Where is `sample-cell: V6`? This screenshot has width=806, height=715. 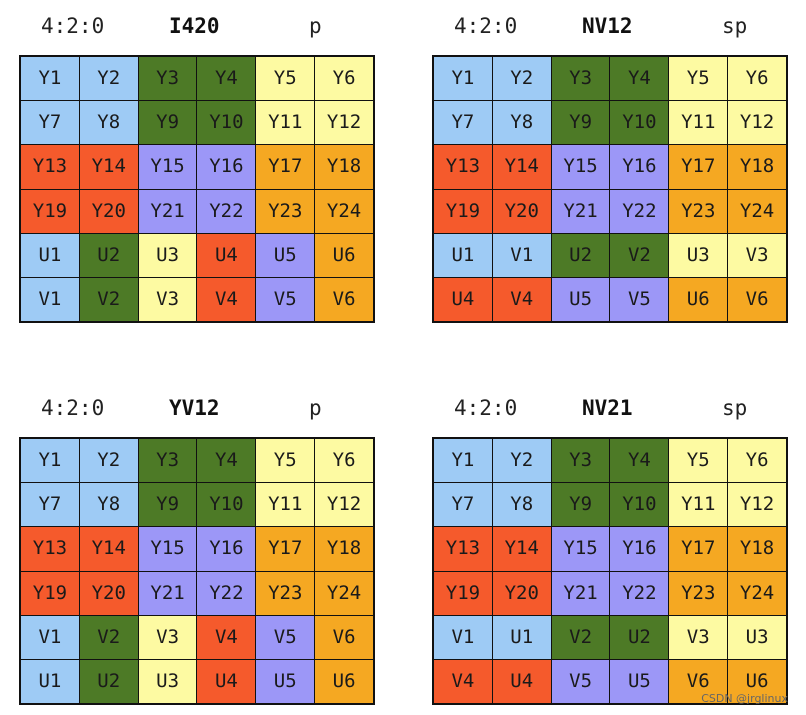 sample-cell: V6 is located at coordinates (698, 681).